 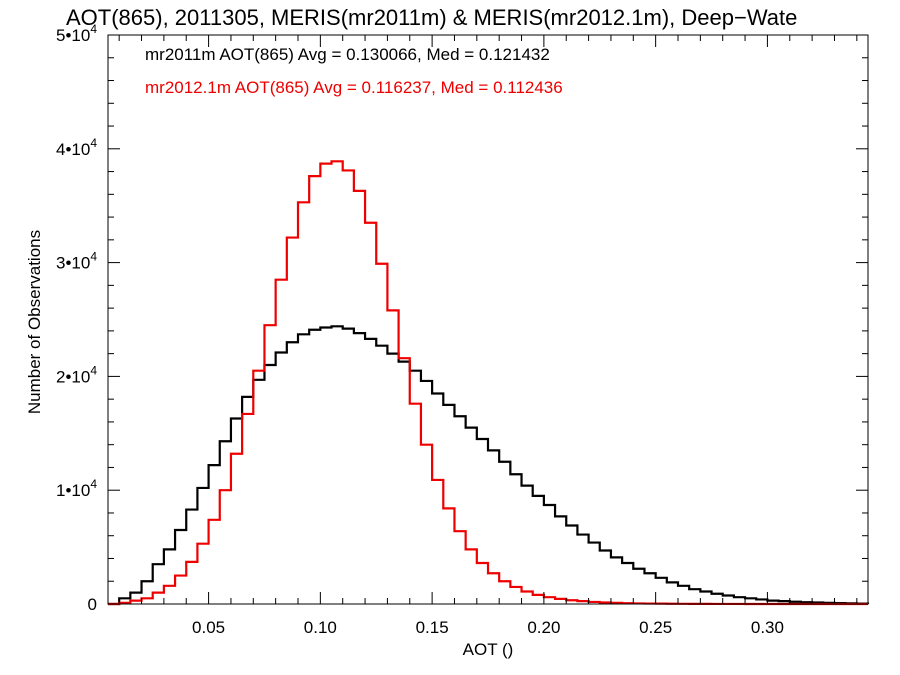 I want to click on x-tick-label: 0.15, so click(x=432, y=627).